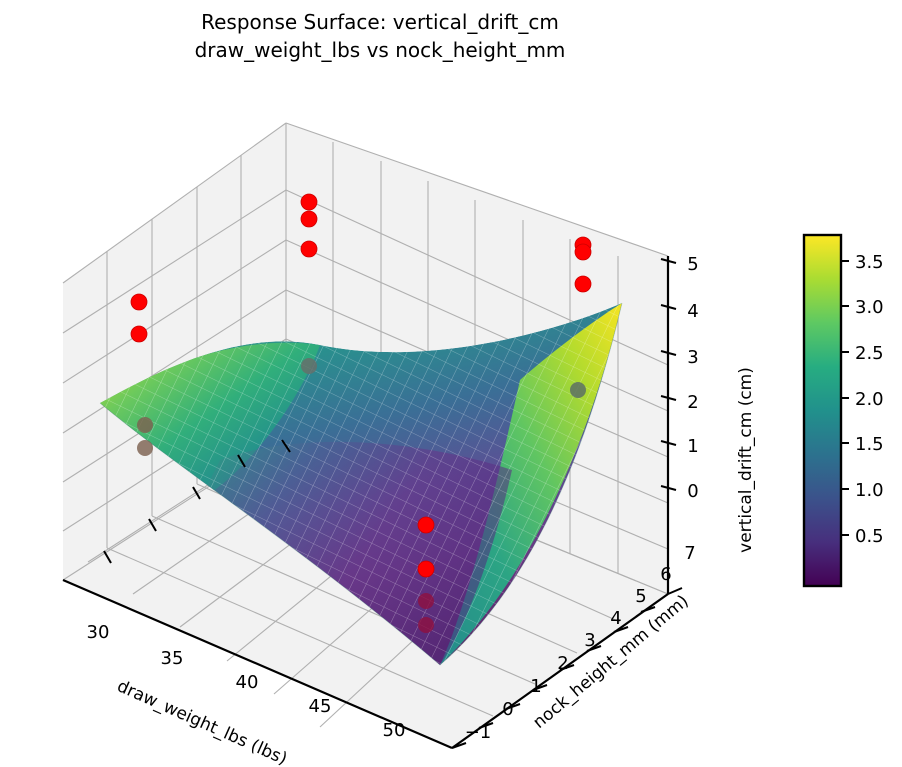 The height and width of the screenshot is (767, 902). I want to click on colorbar-tick-label: 2.0, so click(869, 399).